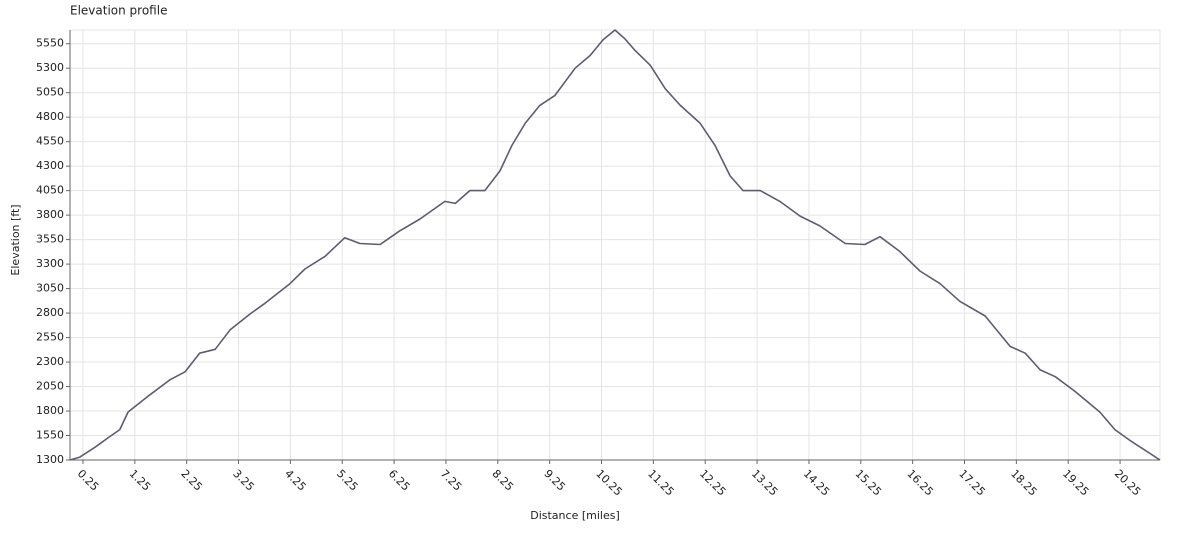  Describe the element at coordinates (50, 165) in the screenshot. I see `y-tick-label: 4300` at that location.